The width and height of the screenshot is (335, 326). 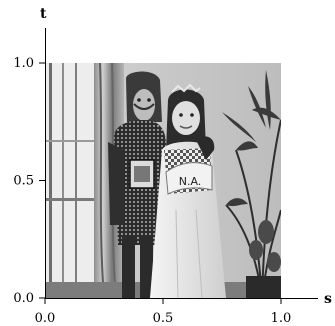 What do you see at coordinates (23, 181) in the screenshot?
I see `y-tick-label: 0.5` at bounding box center [23, 181].